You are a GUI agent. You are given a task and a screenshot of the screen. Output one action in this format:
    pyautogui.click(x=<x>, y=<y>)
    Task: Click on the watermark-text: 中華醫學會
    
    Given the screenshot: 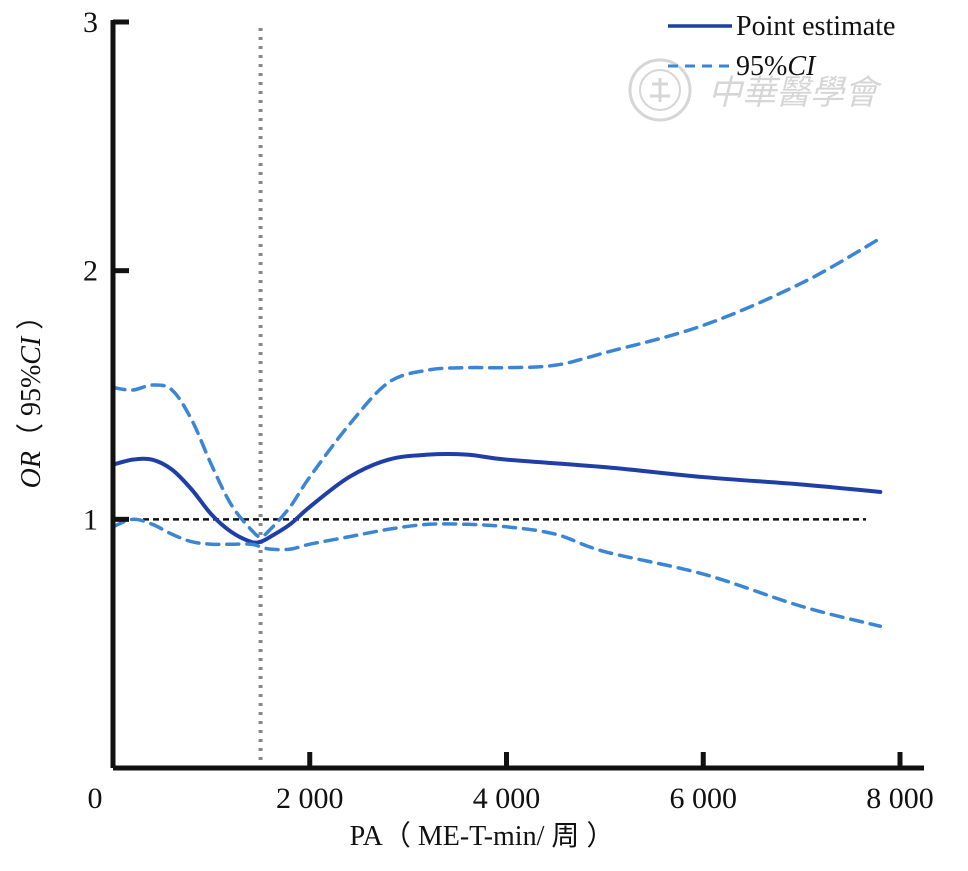 What is the action you would take?
    pyautogui.click(x=795, y=93)
    